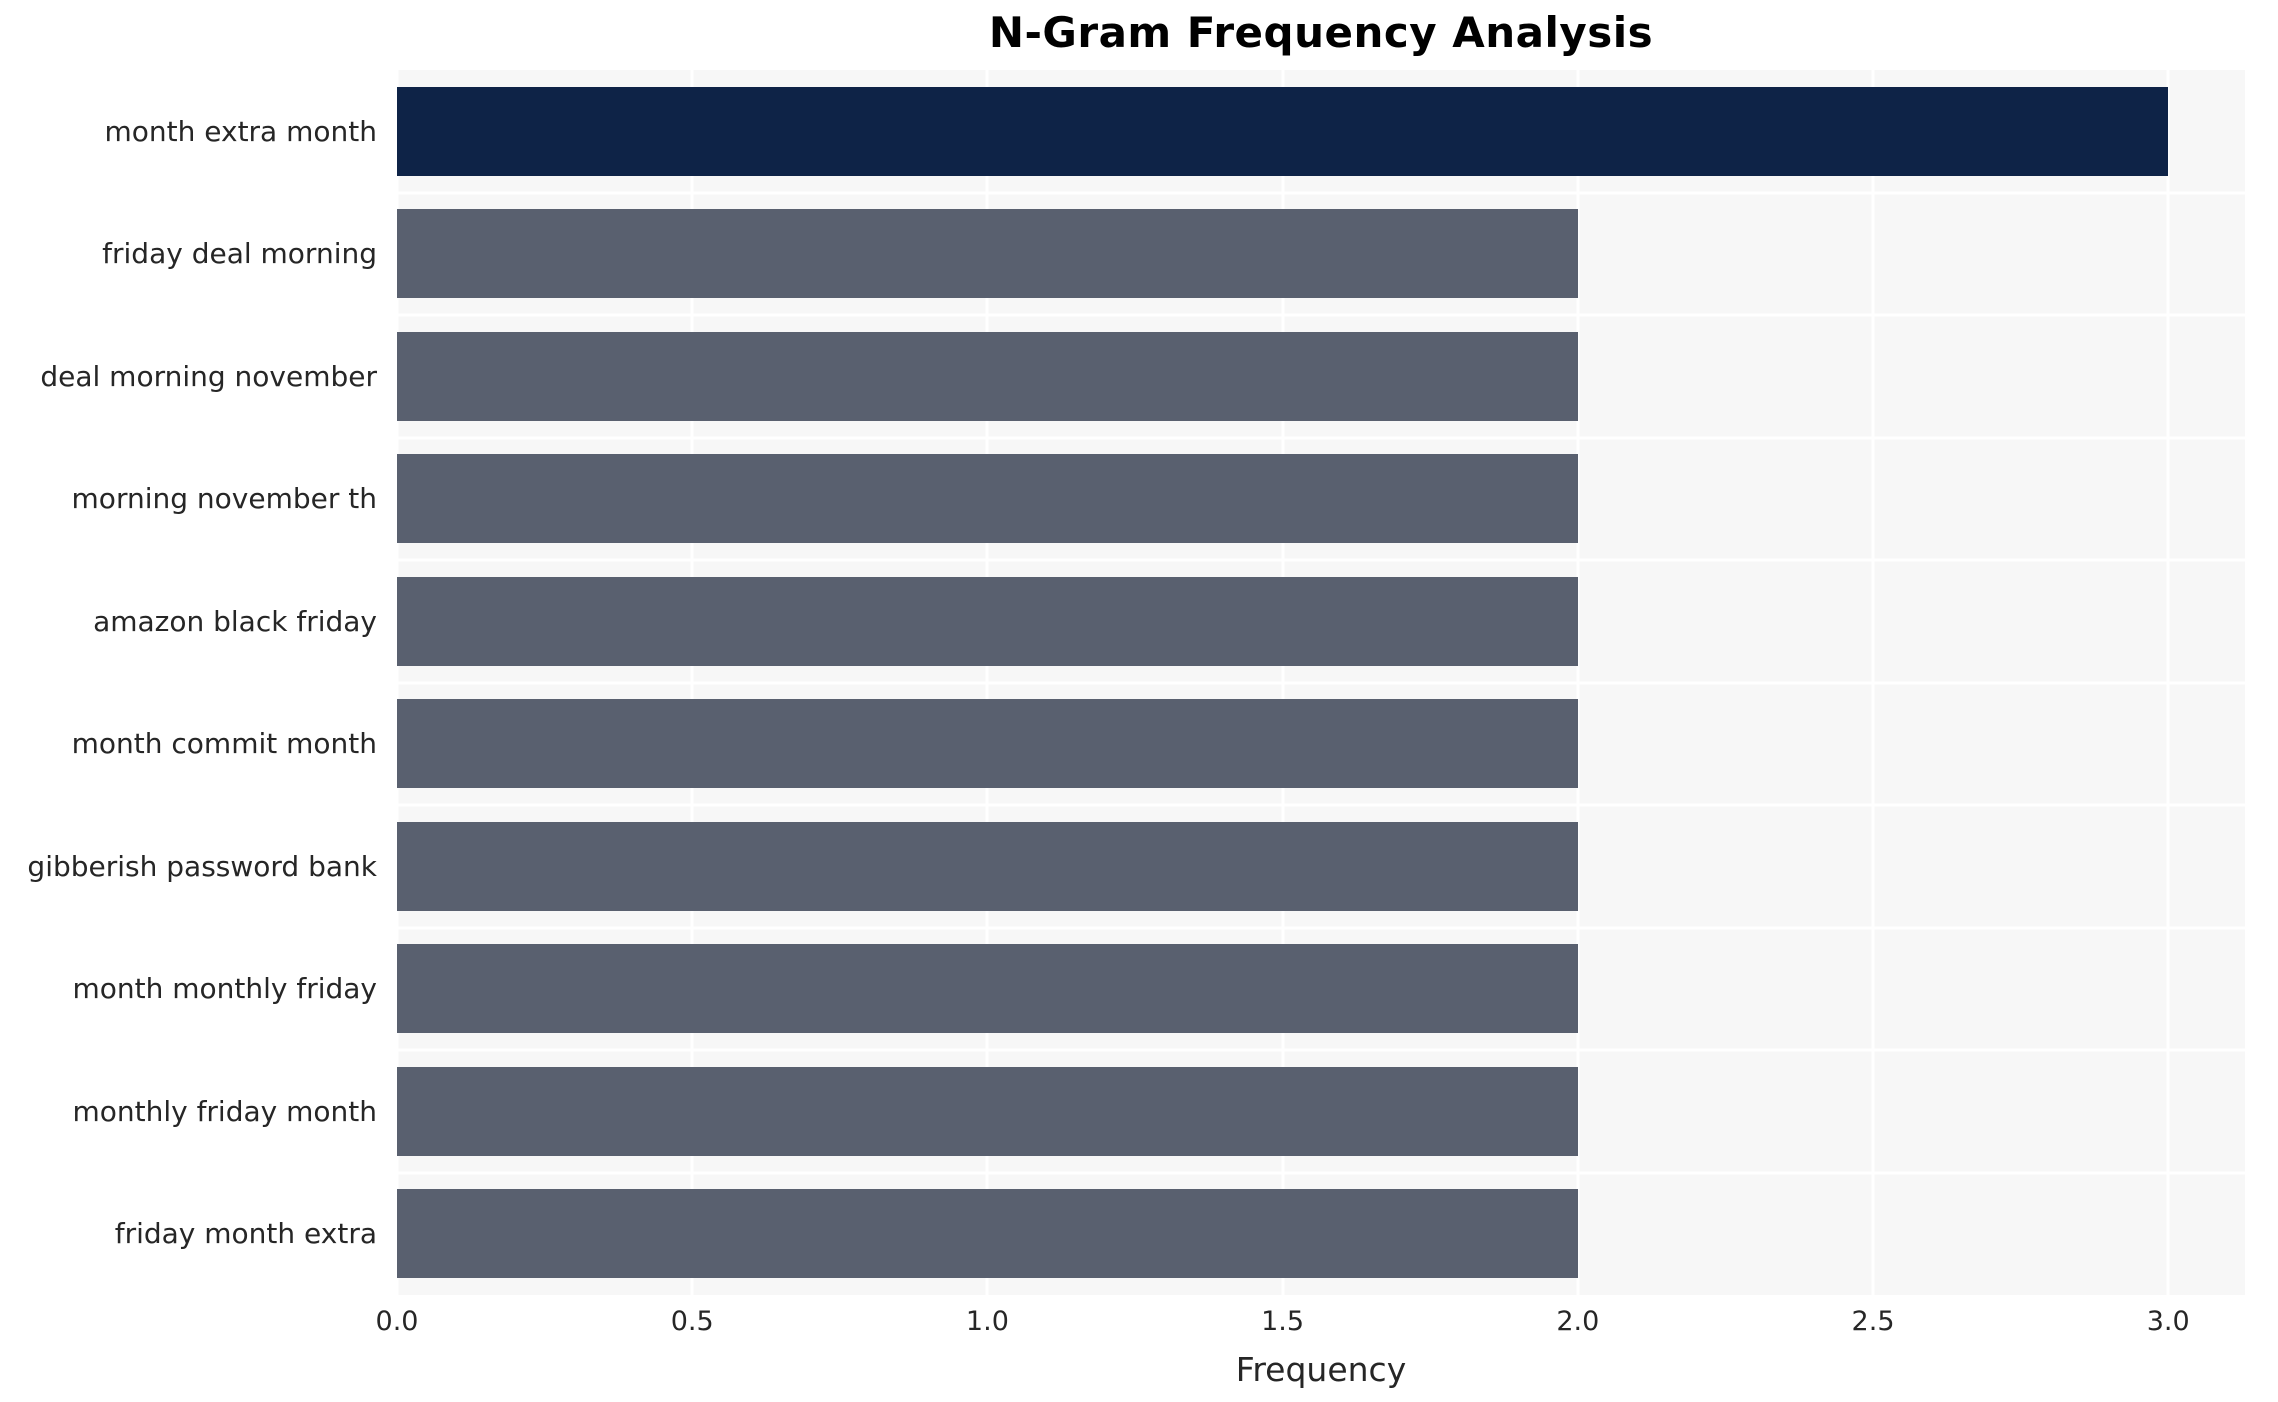 The width and height of the screenshot is (2278, 1402). What do you see at coordinates (1310, 1326) in the screenshot?
I see `x-axis-tick-labels: 0.0 0.5 1.0 1.5 2.0 2.5 3.0` at bounding box center [1310, 1326].